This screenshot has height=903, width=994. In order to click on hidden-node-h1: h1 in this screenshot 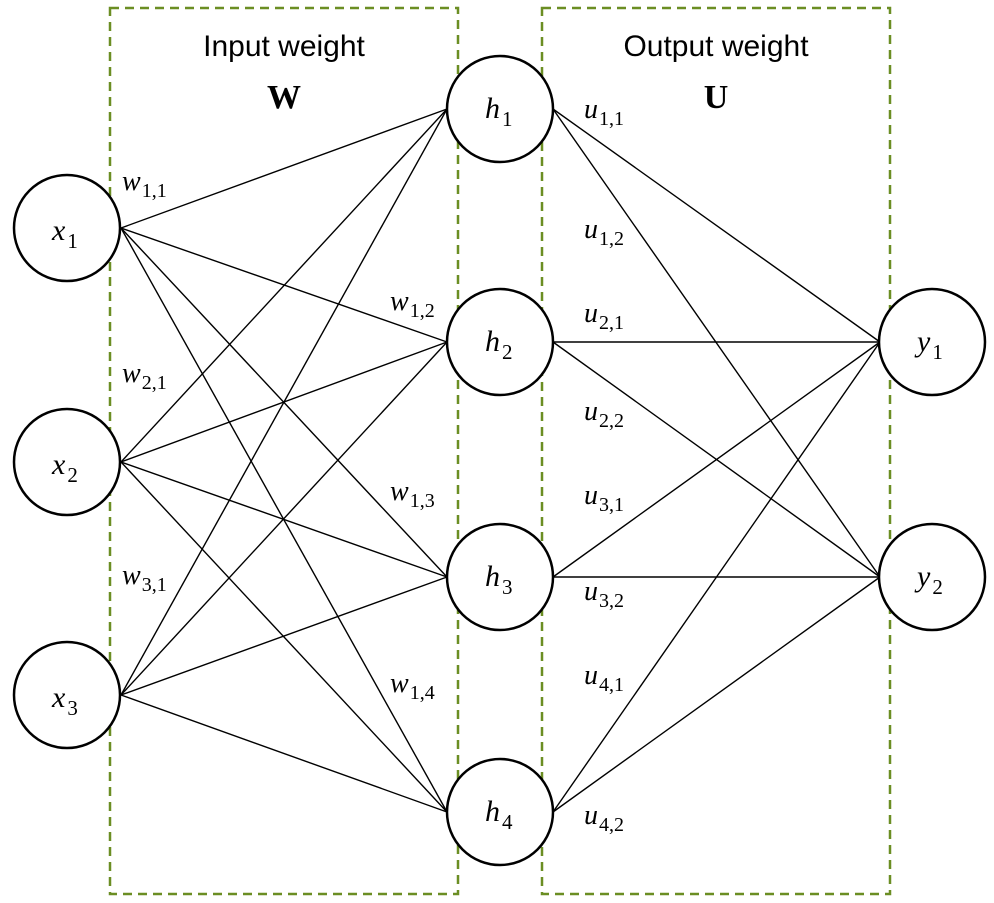, I will do `click(500, 109)`.